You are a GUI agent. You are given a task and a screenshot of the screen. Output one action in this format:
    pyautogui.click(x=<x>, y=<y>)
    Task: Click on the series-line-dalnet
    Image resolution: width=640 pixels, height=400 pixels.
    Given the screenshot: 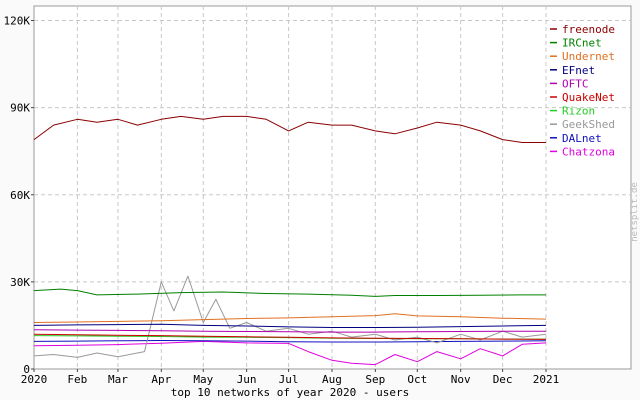 What is the action you would take?
    pyautogui.click(x=290, y=341)
    